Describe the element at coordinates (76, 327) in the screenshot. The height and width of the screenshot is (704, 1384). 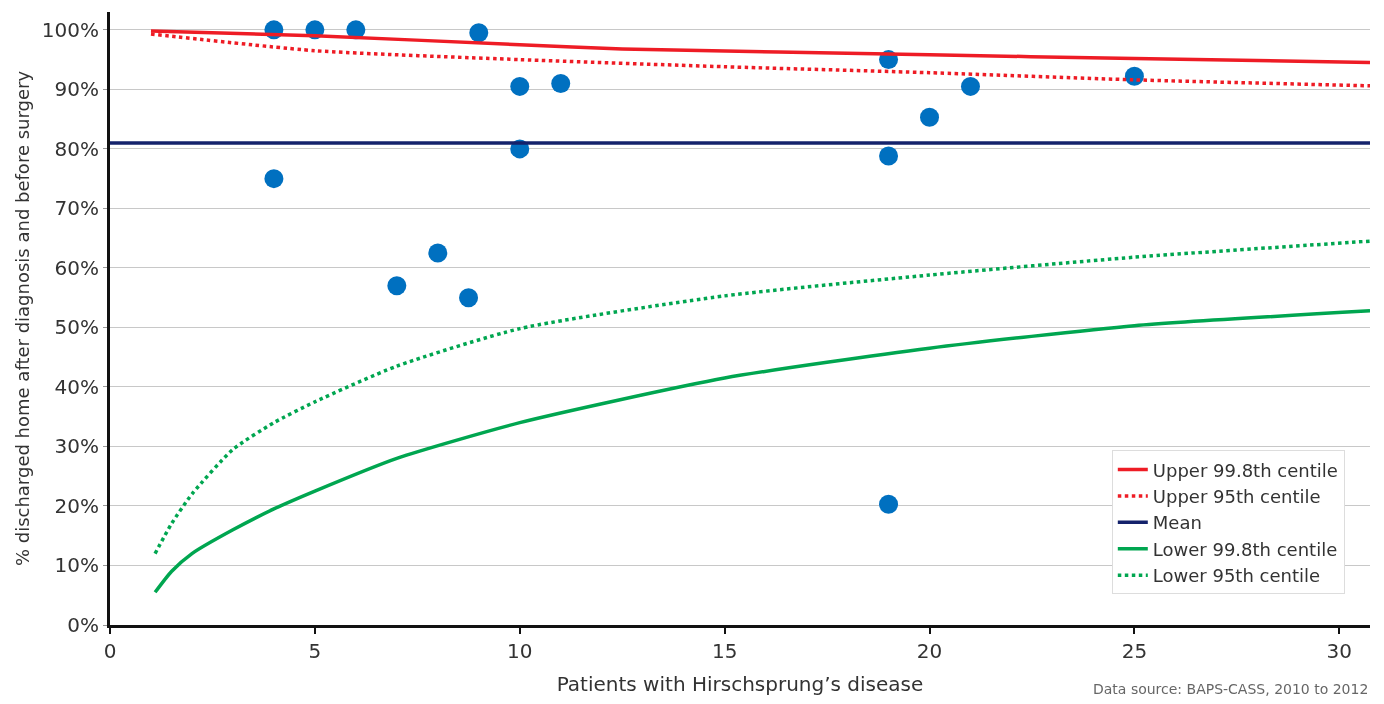
I see `y-tick-label: 50%` at that location.